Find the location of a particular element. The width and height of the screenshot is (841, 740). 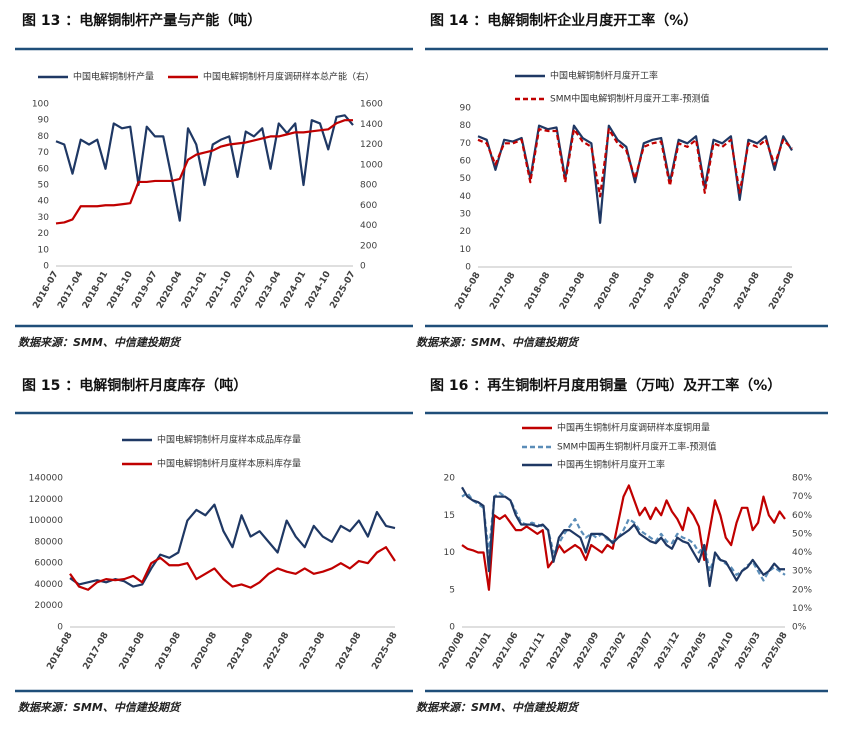

y2-tick-label: 20% is located at coordinates (802, 590).